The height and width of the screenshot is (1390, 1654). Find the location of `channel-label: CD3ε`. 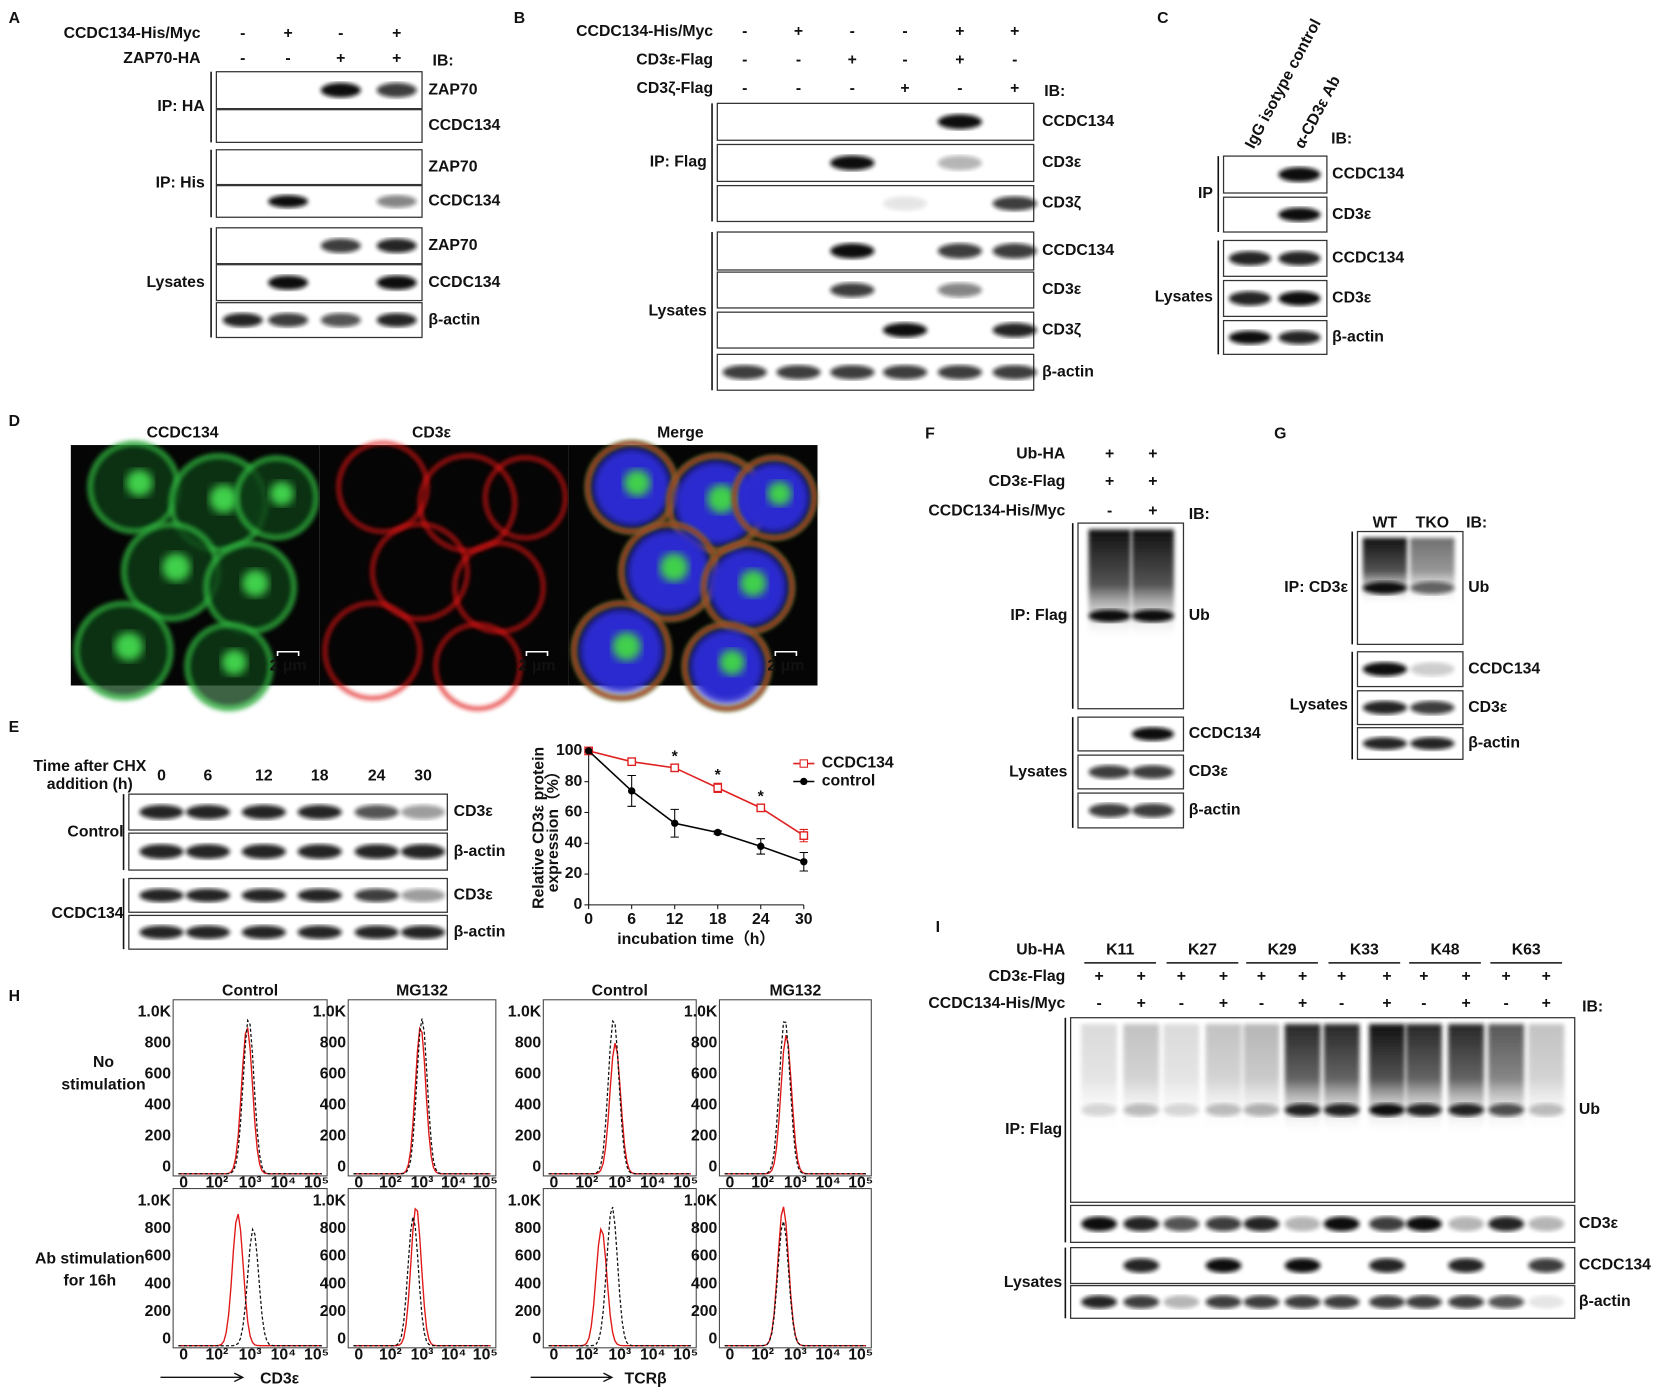

channel-label: CD3ε is located at coordinates (432, 433).